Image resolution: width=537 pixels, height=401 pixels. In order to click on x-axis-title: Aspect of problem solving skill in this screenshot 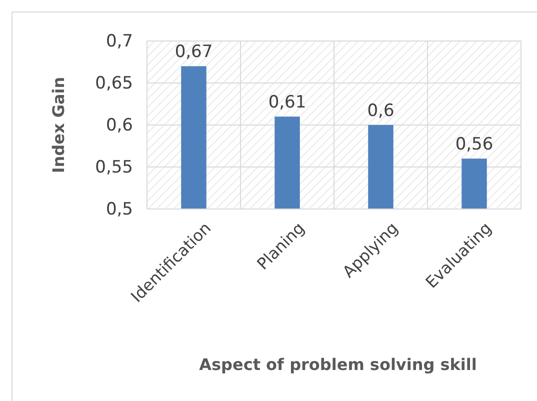, I will do `click(338, 364)`.